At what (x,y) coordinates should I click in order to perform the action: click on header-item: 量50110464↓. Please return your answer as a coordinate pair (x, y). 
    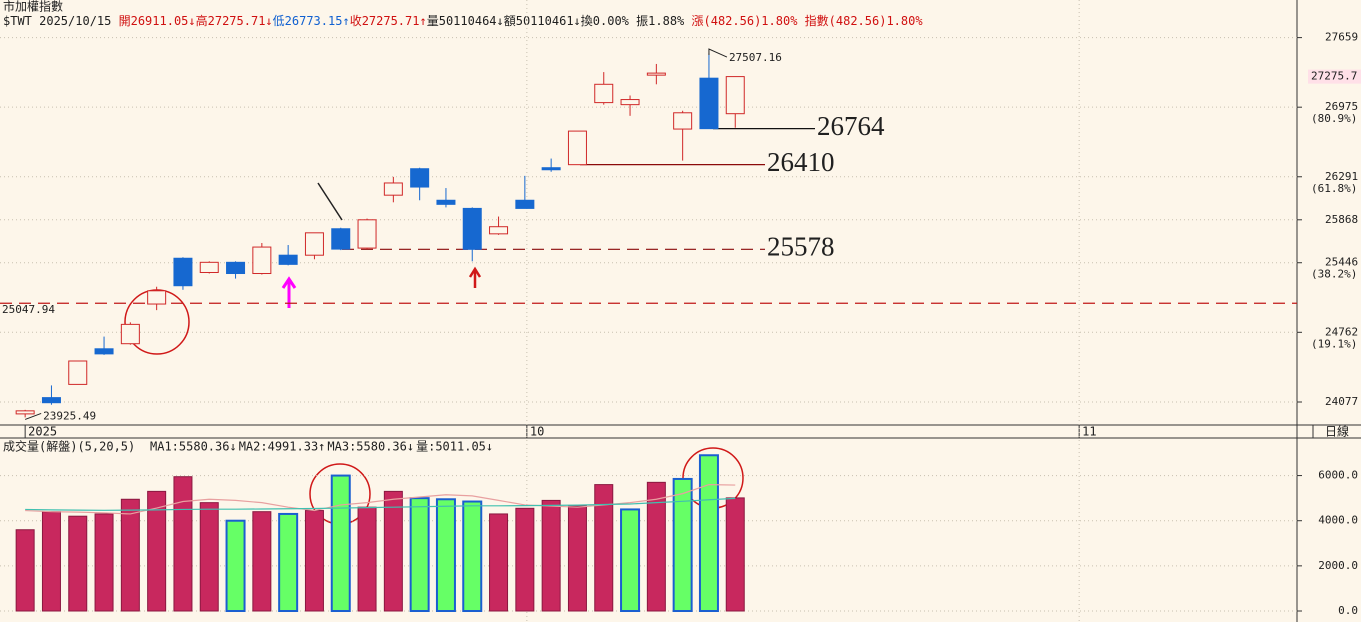
    Looking at the image, I should click on (465, 21).